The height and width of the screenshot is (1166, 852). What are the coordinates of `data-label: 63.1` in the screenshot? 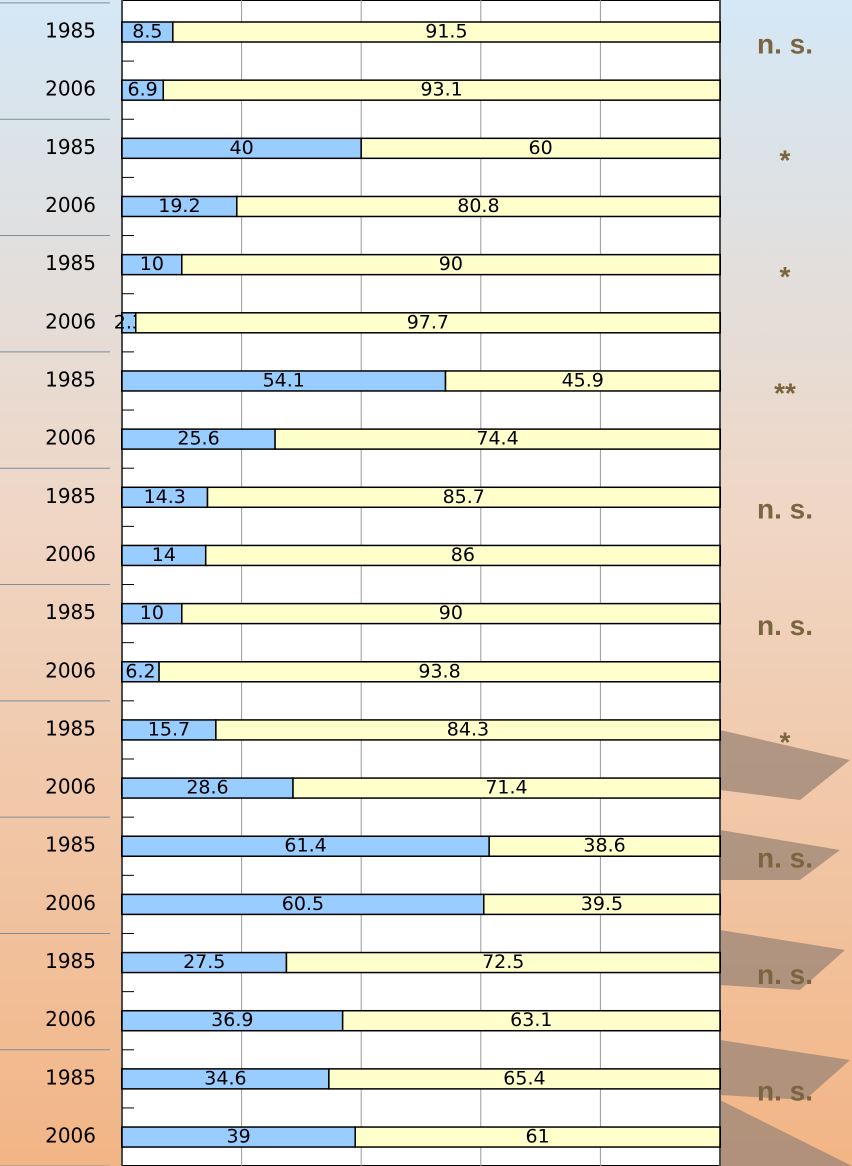 It's located at (531, 1020).